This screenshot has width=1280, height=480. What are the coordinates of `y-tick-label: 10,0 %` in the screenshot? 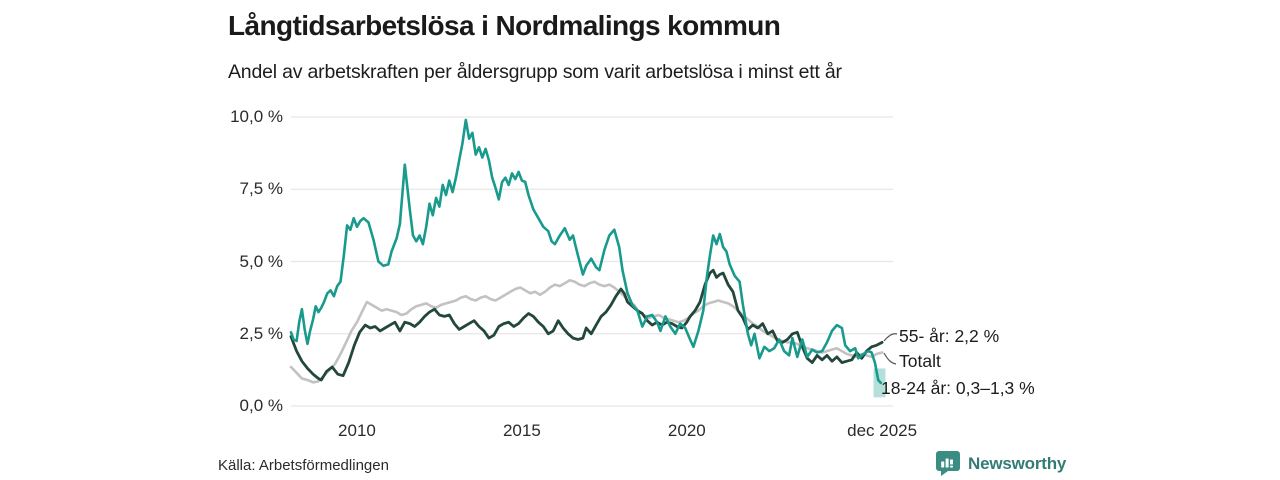 It's located at (256, 116).